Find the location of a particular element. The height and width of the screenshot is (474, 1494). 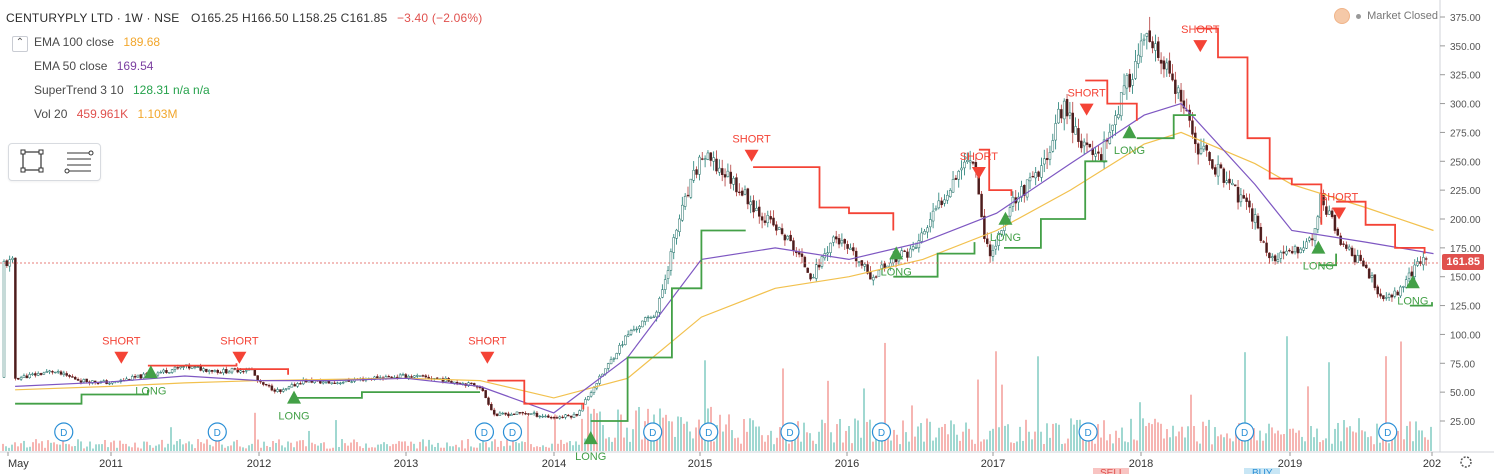

x-tick-label: 2012 is located at coordinates (259, 464).